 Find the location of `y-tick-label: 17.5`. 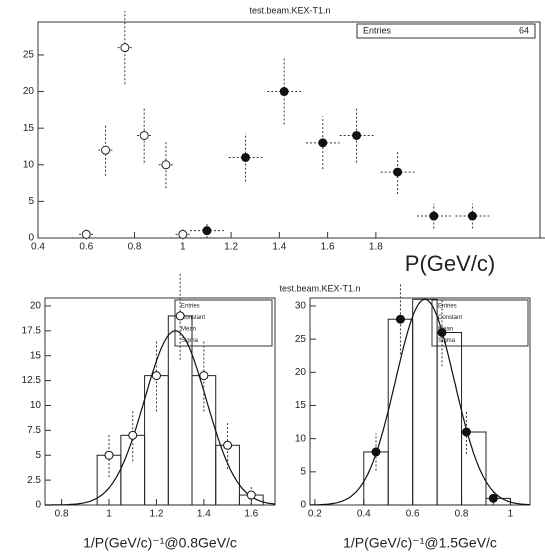

y-tick-label: 17.5 is located at coordinates (32, 330).